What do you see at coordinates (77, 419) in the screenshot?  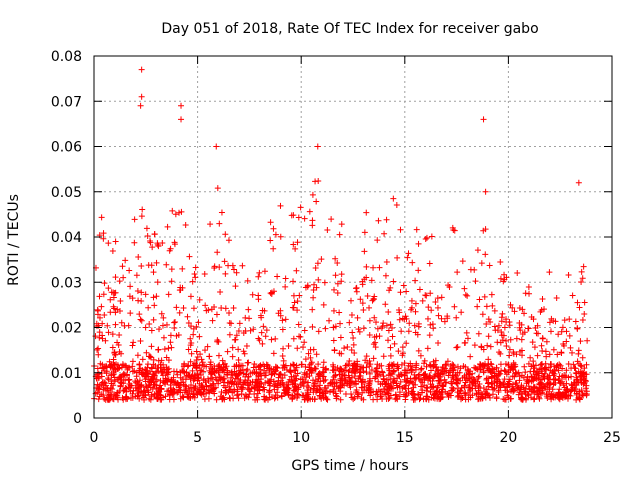 I see `y-tick-label: 0` at bounding box center [77, 419].